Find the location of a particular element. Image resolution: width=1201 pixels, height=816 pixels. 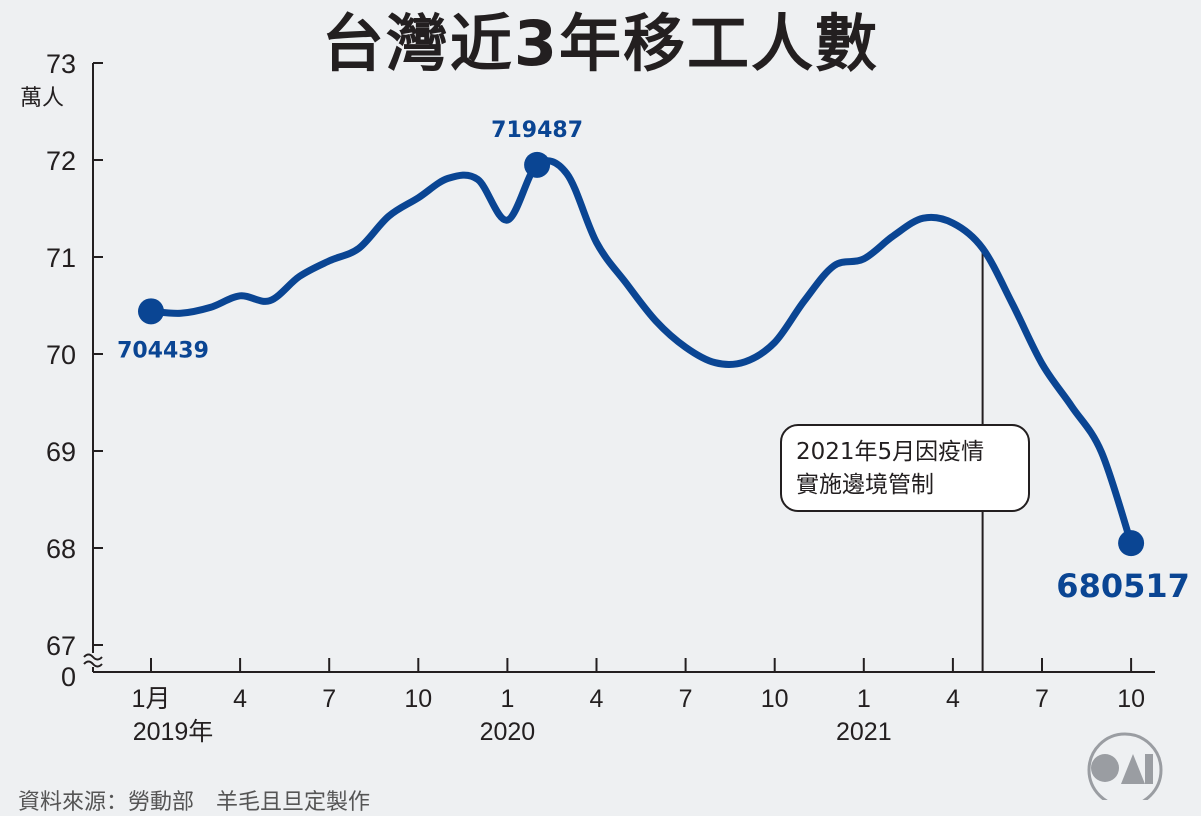

y-tick-label: 68 is located at coordinates (61, 549).